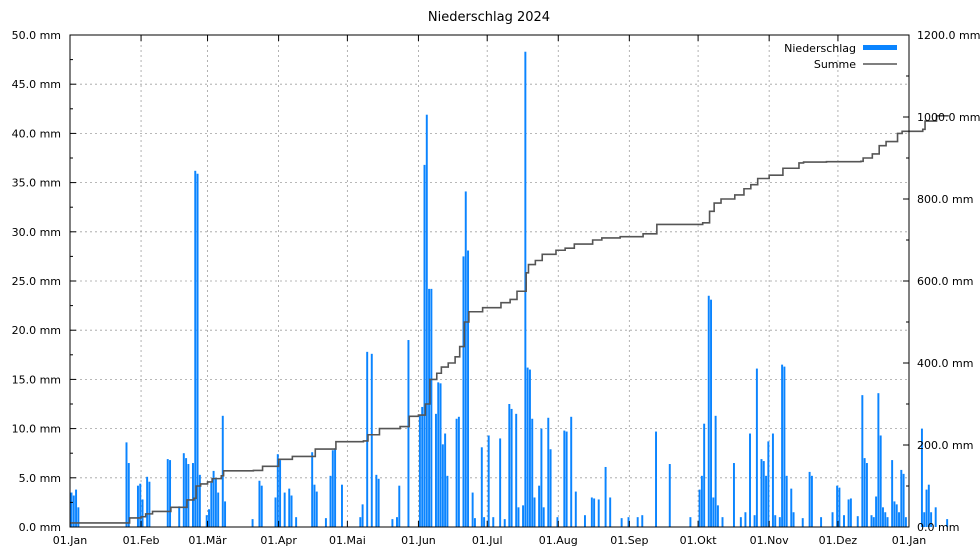  I want to click on x-tick-label: 01.Okt, so click(699, 540).